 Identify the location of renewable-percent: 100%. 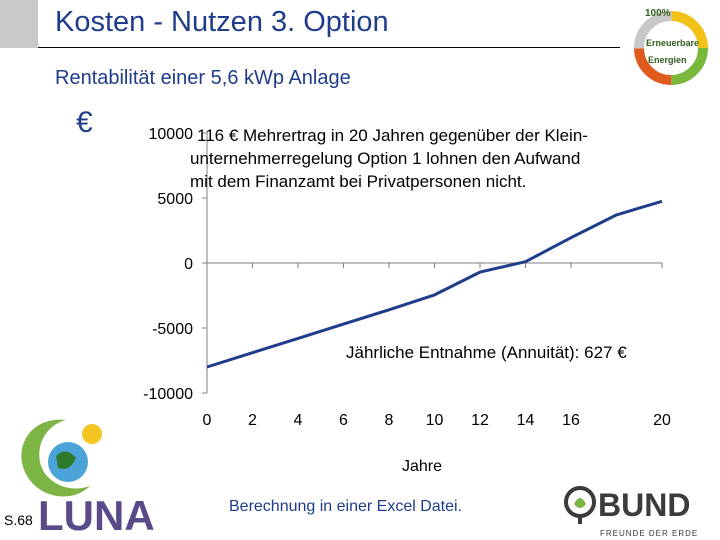
(658, 13).